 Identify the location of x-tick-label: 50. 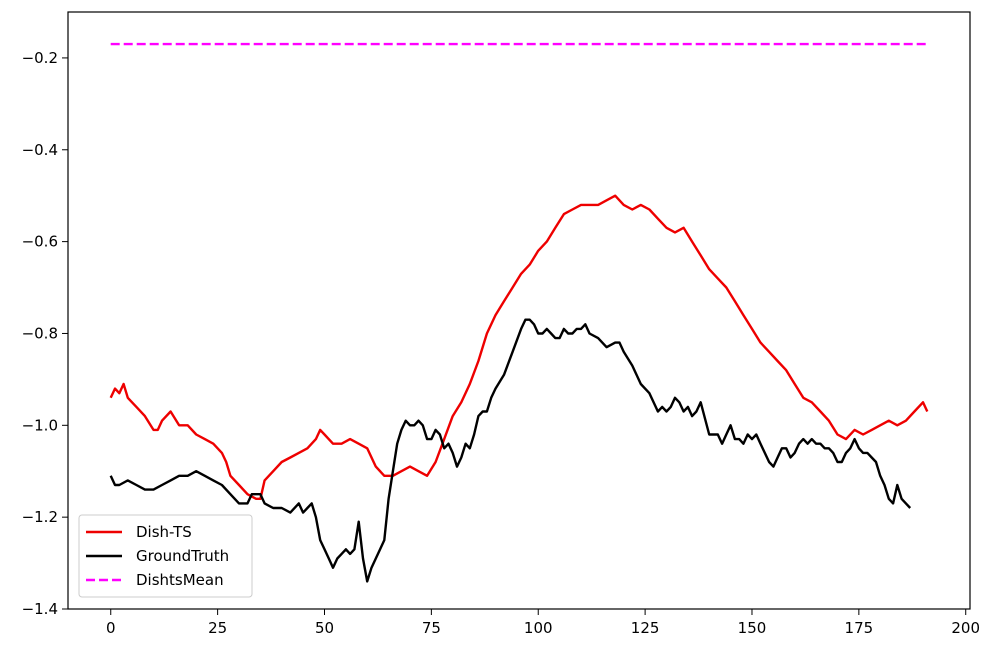
(324, 628).